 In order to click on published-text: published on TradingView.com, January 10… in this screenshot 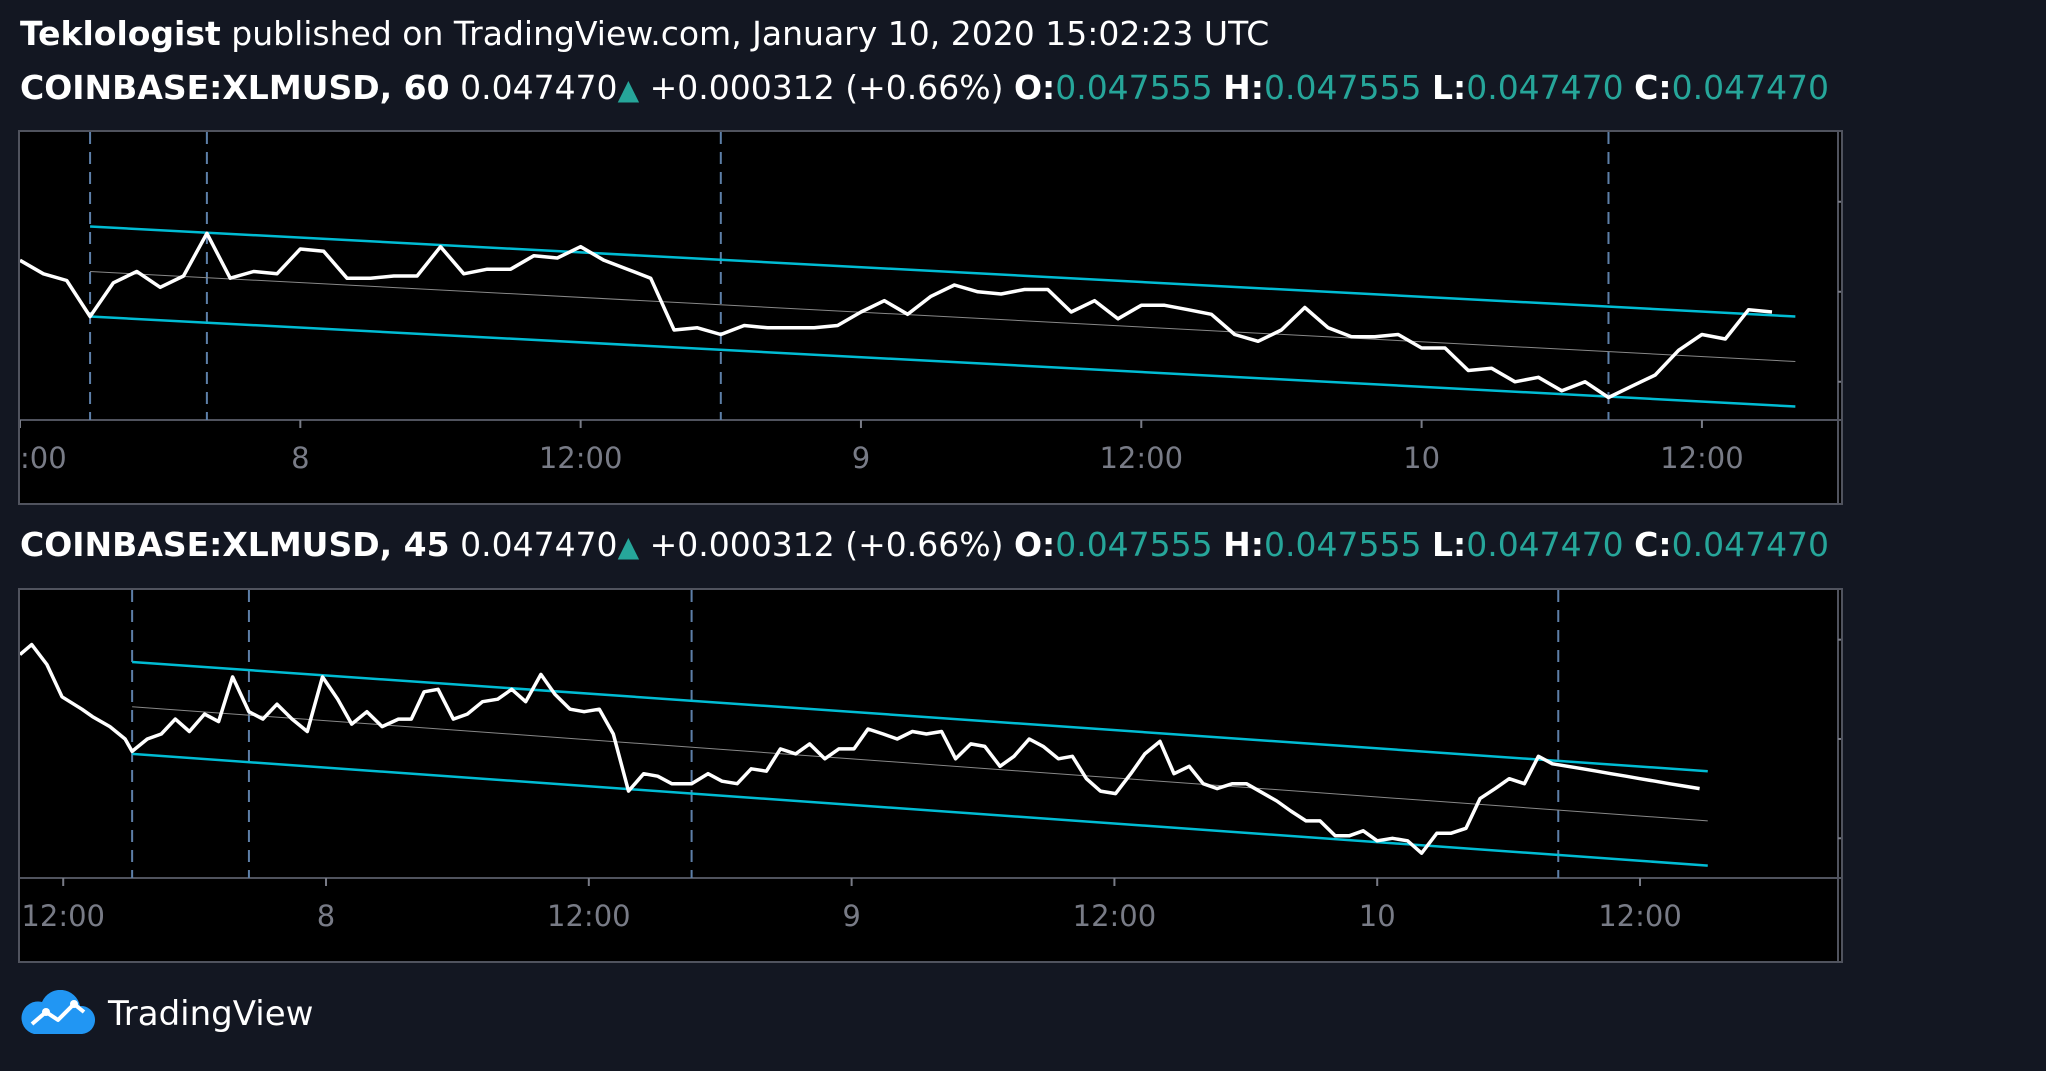, I will do `click(750, 33)`.